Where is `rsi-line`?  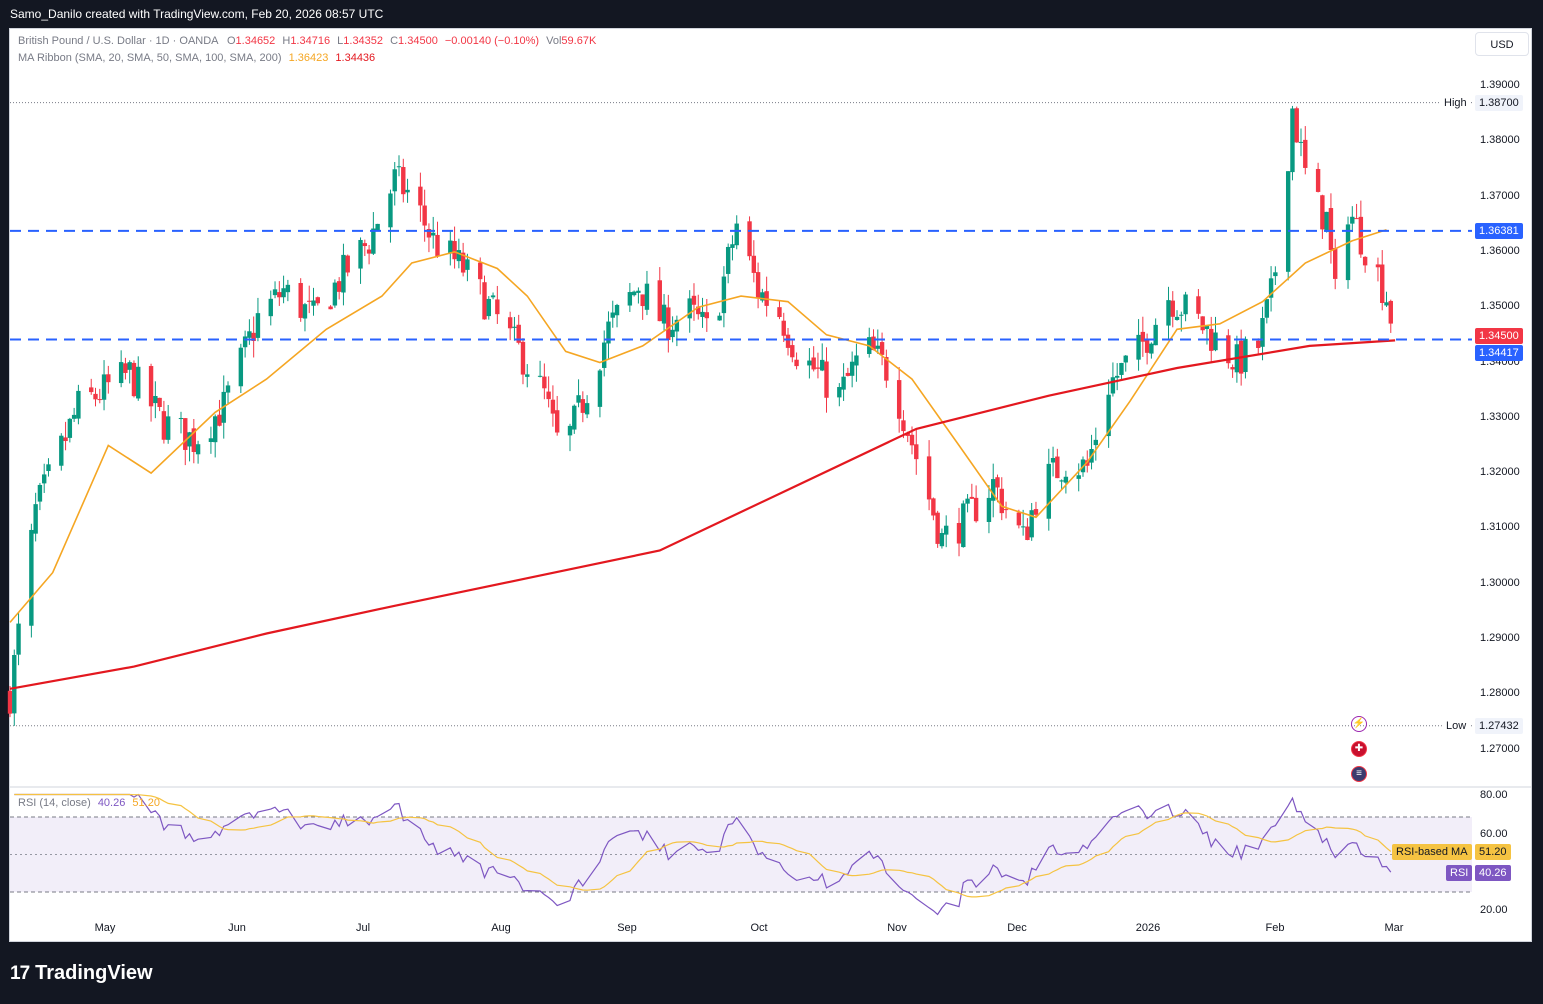 rsi-line is located at coordinates (703, 854).